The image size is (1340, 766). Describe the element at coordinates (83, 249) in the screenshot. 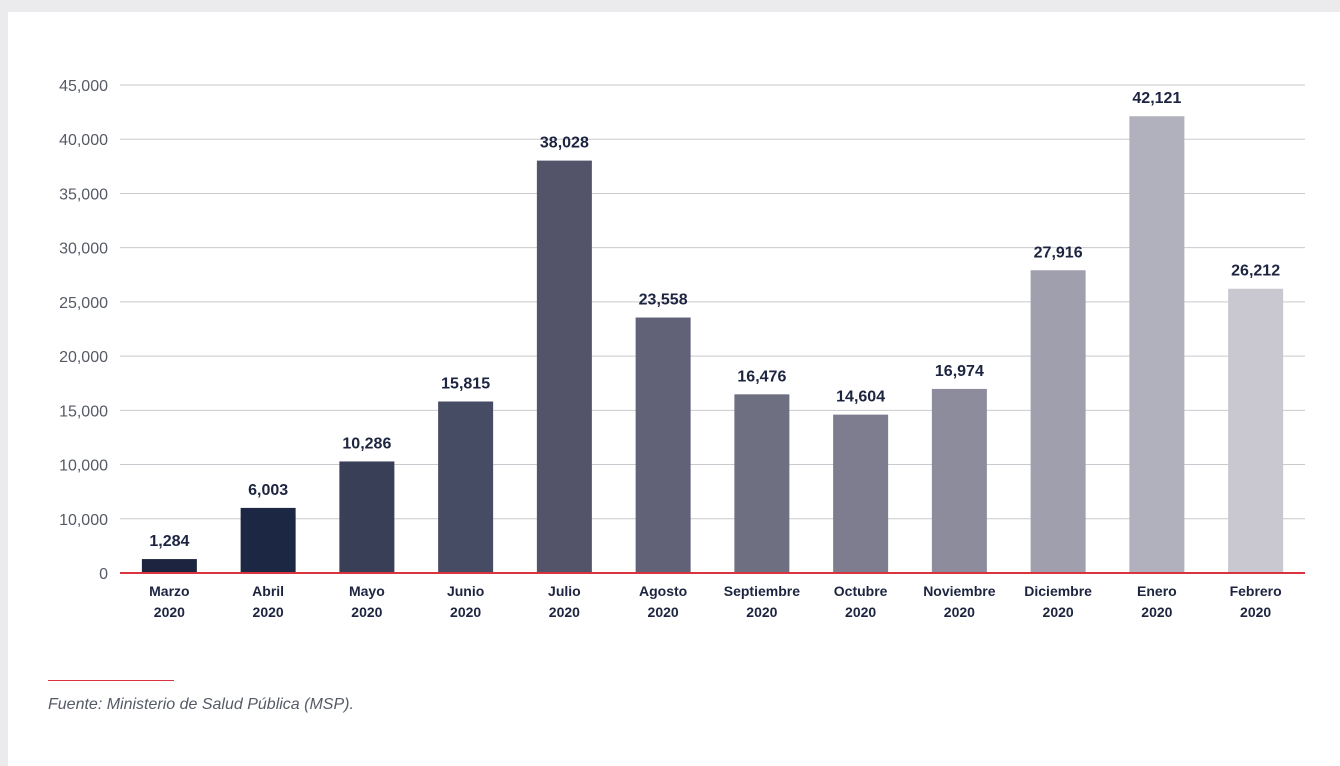

I see `y-tick-label: 30,000` at that location.